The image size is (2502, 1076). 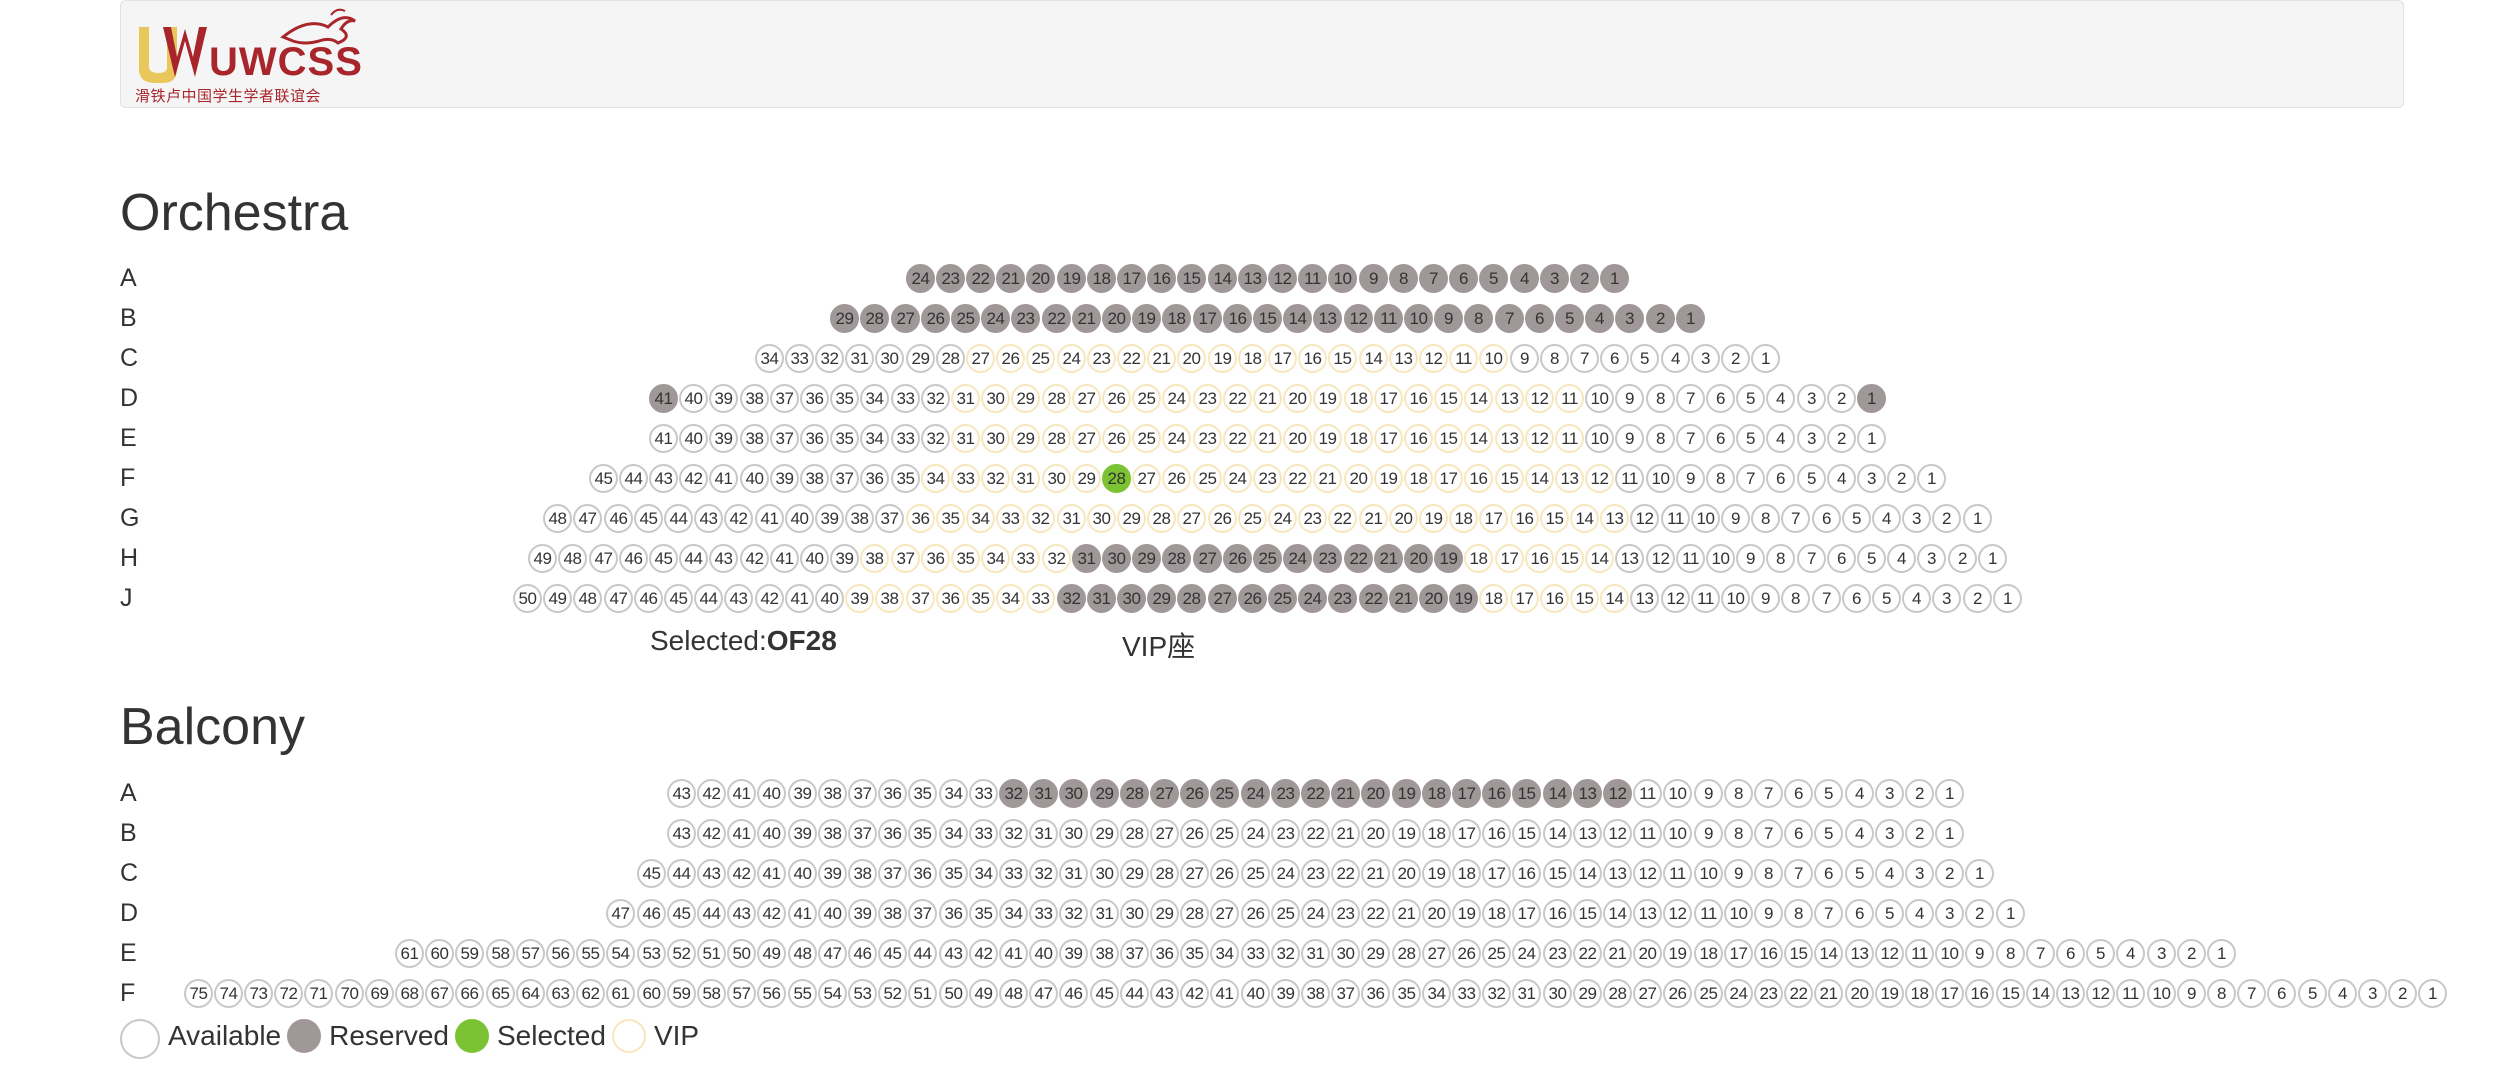 What do you see at coordinates (1043, 913) in the screenshot?
I see `balcony-seat-d33: 33` at bounding box center [1043, 913].